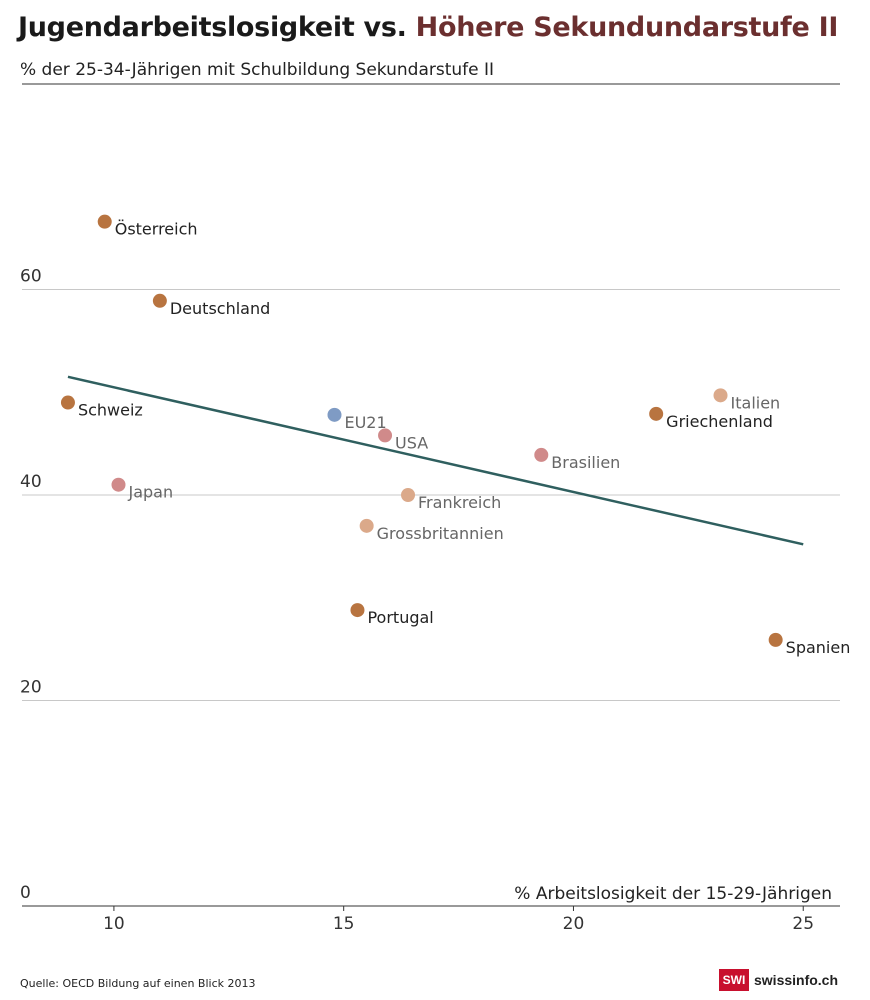 The height and width of the screenshot is (1000, 870). Describe the element at coordinates (585, 462) in the screenshot. I see `point-label-brasilien: Brasilien` at that location.